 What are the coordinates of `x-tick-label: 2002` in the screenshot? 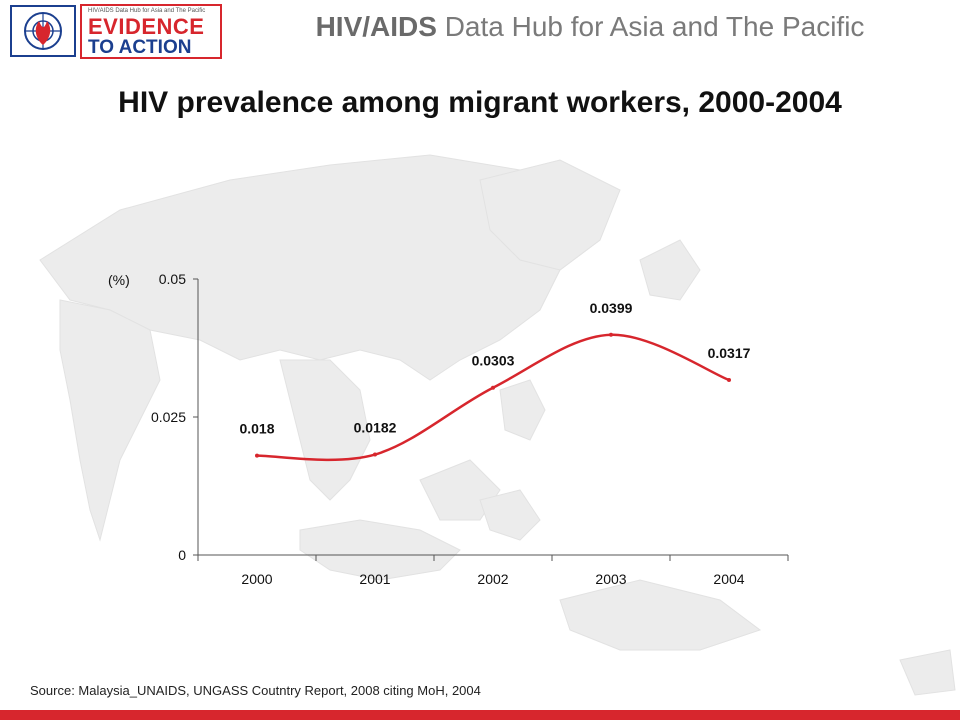 It's located at (492, 579).